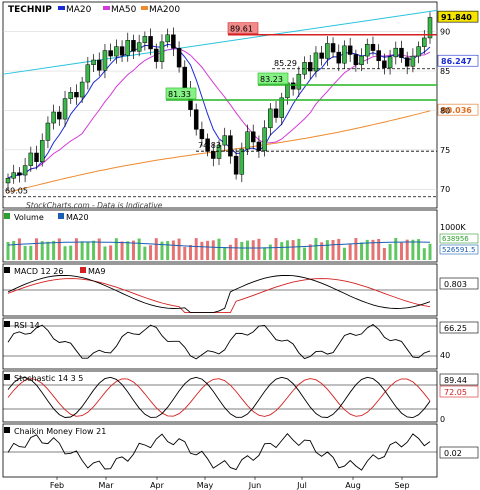 The image size is (480, 490). I want to click on price-tick-label: 80, so click(445, 110).